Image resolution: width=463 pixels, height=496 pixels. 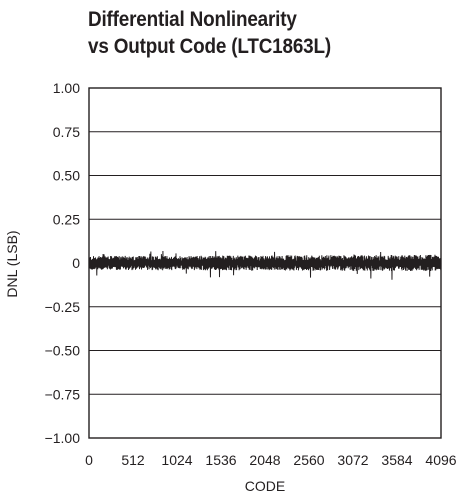 What do you see at coordinates (63, 307) in the screenshot?
I see `y-tick-label: −0.25` at bounding box center [63, 307].